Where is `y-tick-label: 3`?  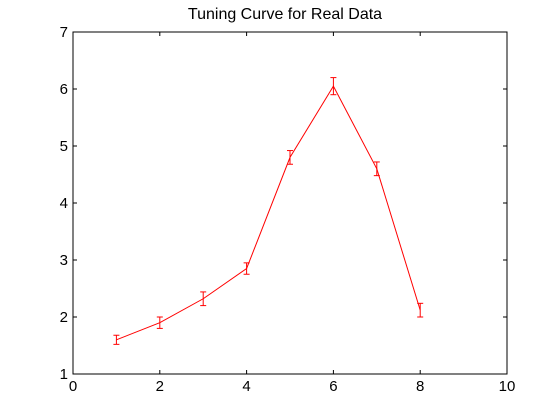 y-tick-label: 3 is located at coordinates (64, 260).